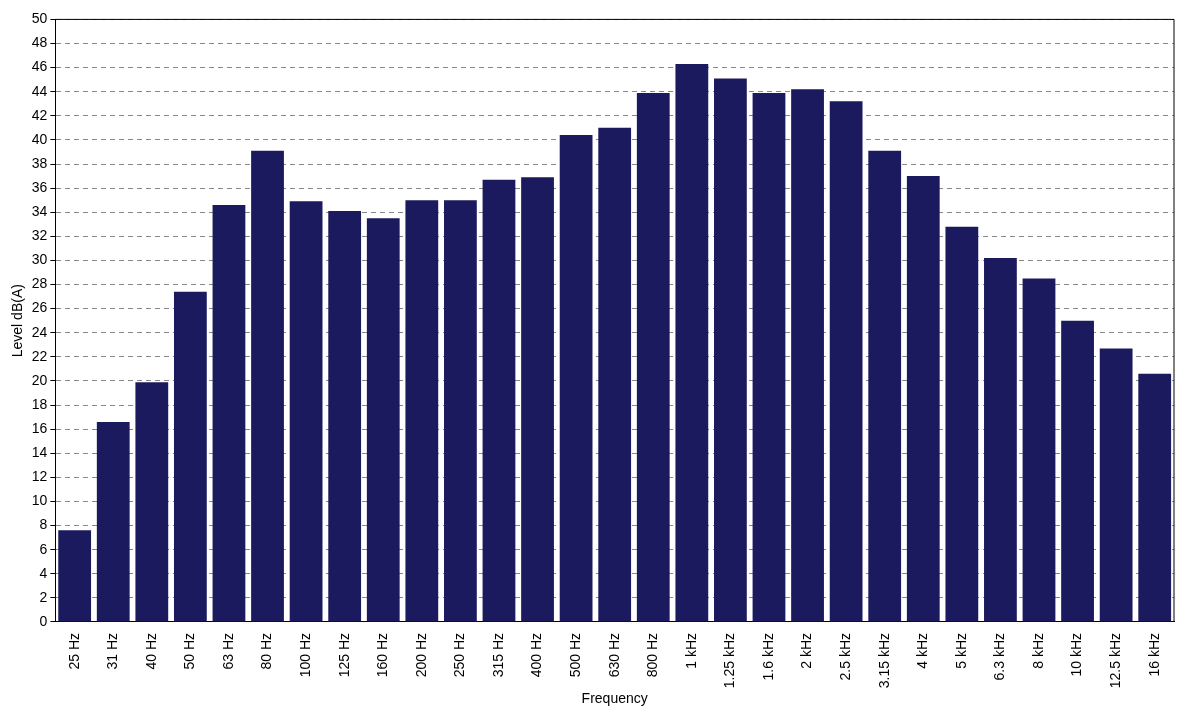 The height and width of the screenshot is (719, 1192). What do you see at coordinates (39, 379) in the screenshot?
I see `y-tick-label: 20` at bounding box center [39, 379].